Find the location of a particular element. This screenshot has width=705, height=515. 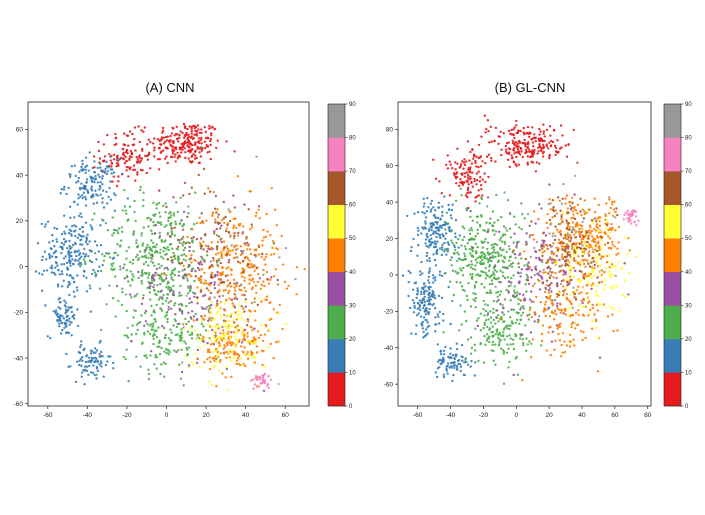

colorbar-tick-label: 10 is located at coordinates (688, 373).